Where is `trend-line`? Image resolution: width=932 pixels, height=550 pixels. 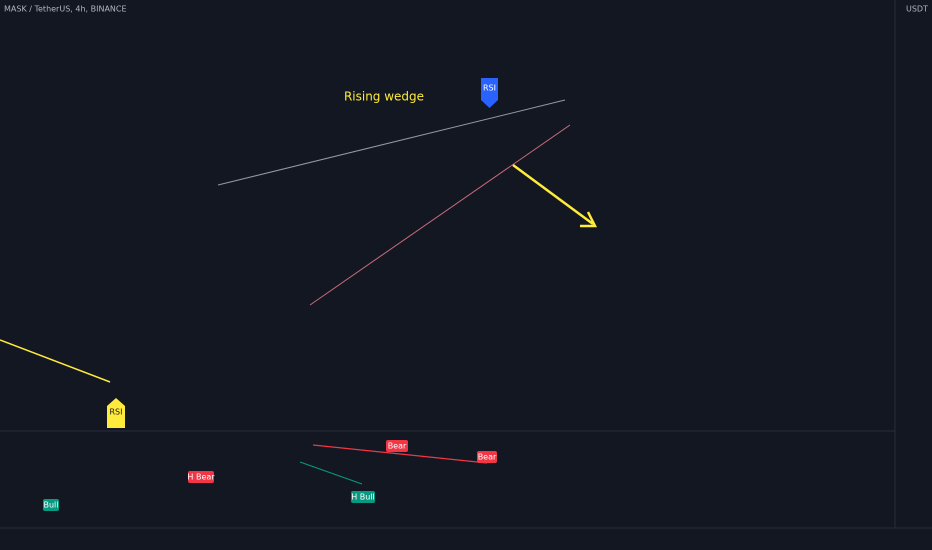 trend-line is located at coordinates (55, 361).